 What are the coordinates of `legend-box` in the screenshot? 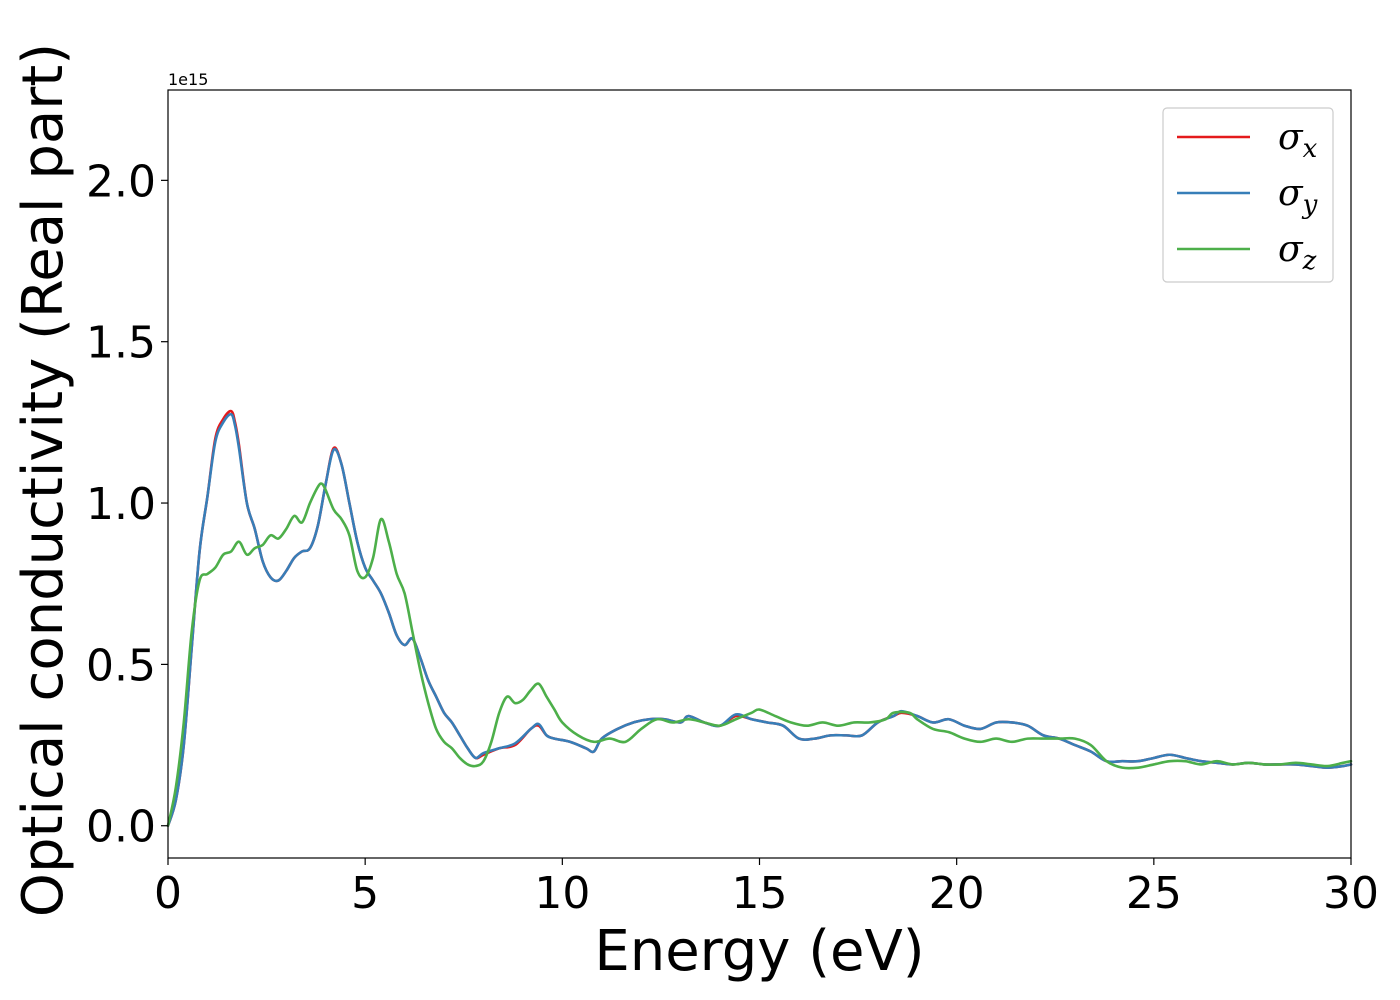 It's located at (1248, 195).